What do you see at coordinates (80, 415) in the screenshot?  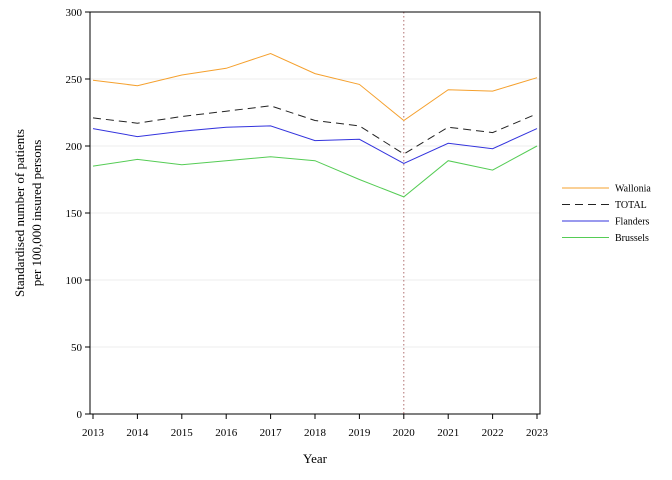 I see `y-tick-label-0: 0` at bounding box center [80, 415].